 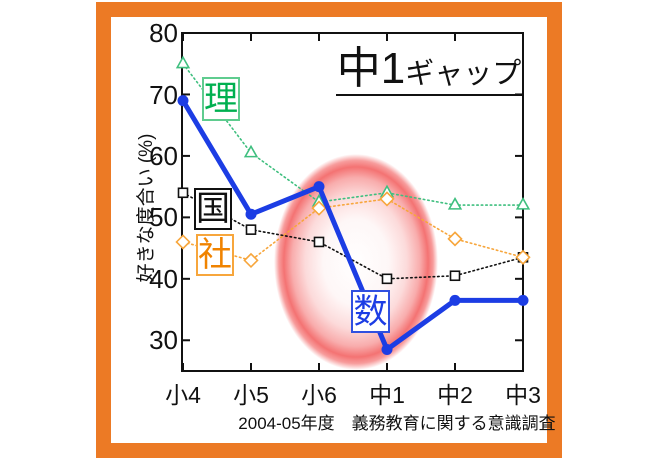 I want to click on series-line-japanese, so click(x=353, y=235).